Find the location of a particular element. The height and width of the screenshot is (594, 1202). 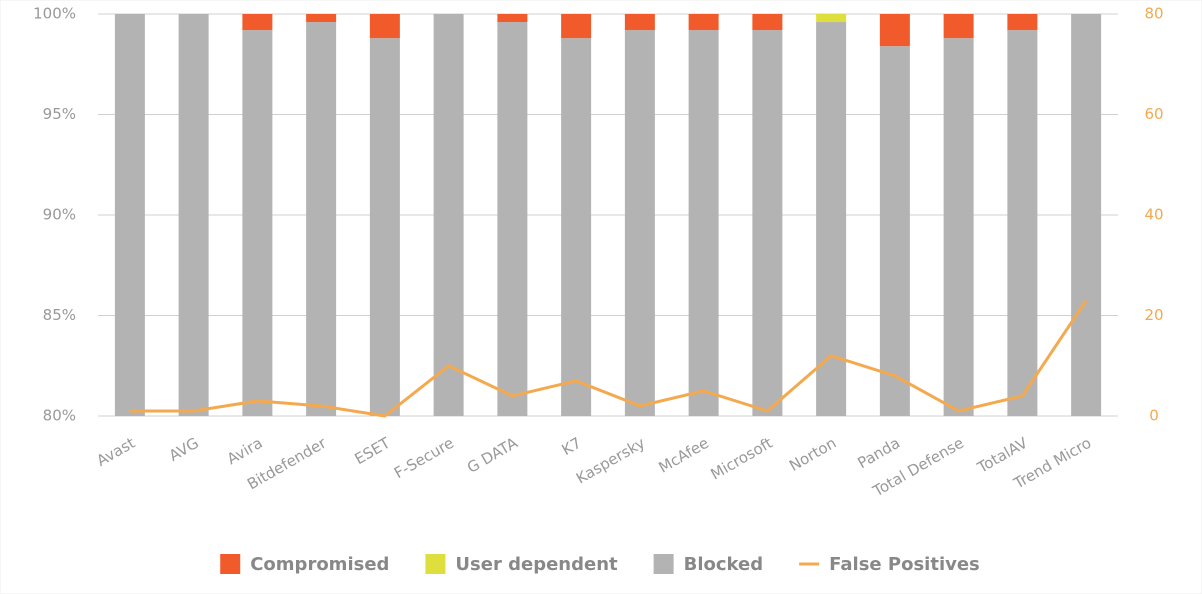

y-tick-label: 100% is located at coordinates (54, 14).